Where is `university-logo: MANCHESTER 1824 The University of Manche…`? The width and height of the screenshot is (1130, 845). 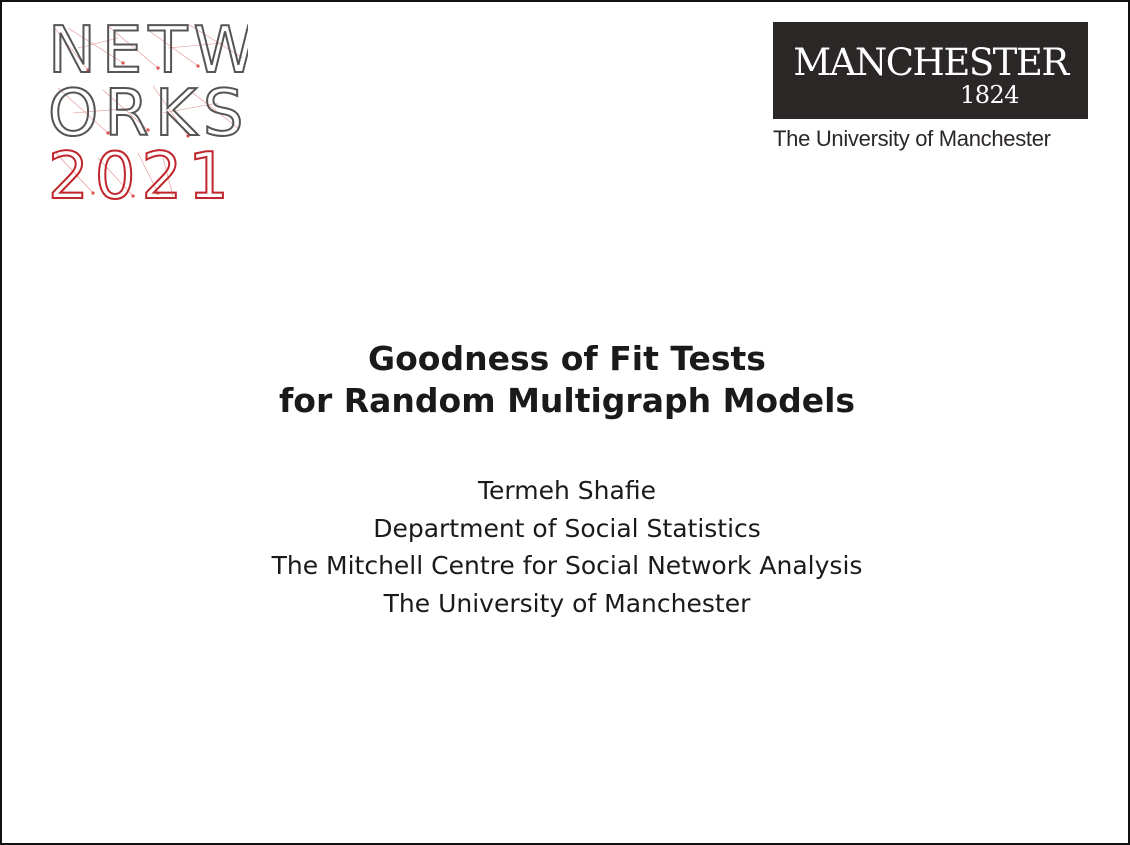
university-logo: MANCHESTER 1824 The University of Manche… is located at coordinates (930, 87).